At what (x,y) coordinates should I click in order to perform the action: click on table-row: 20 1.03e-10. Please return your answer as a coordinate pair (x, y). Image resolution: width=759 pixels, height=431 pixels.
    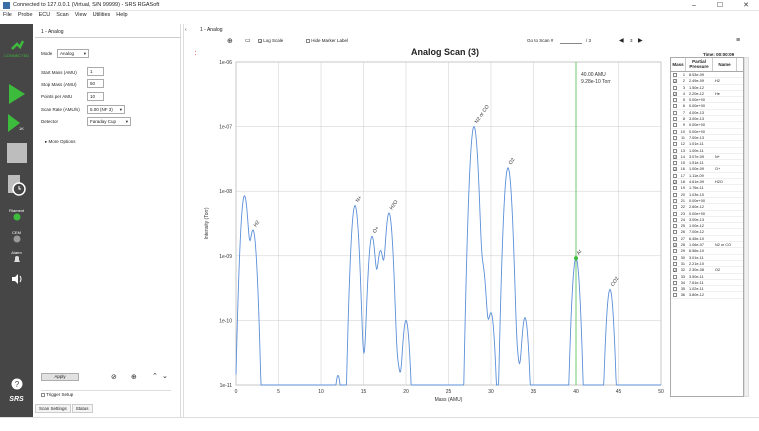
    Looking at the image, I should click on (707, 195).